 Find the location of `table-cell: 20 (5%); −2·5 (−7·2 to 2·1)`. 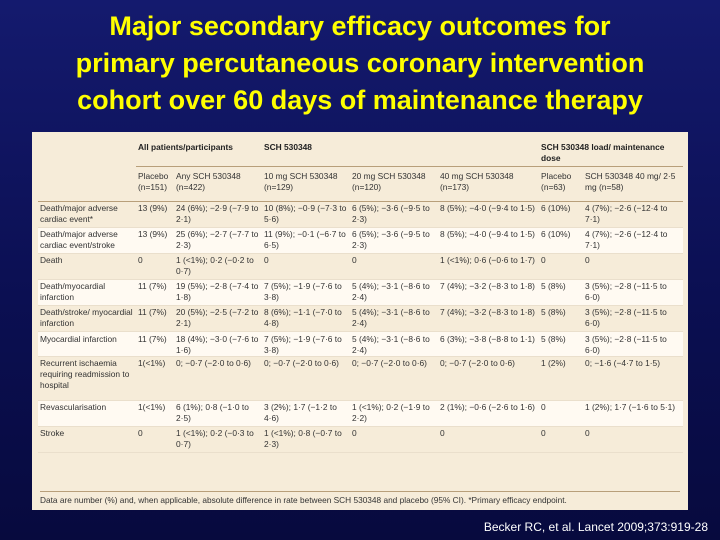

table-cell: 20 (5%); −2·5 (−7·2 to 2·1) is located at coordinates (218, 318).